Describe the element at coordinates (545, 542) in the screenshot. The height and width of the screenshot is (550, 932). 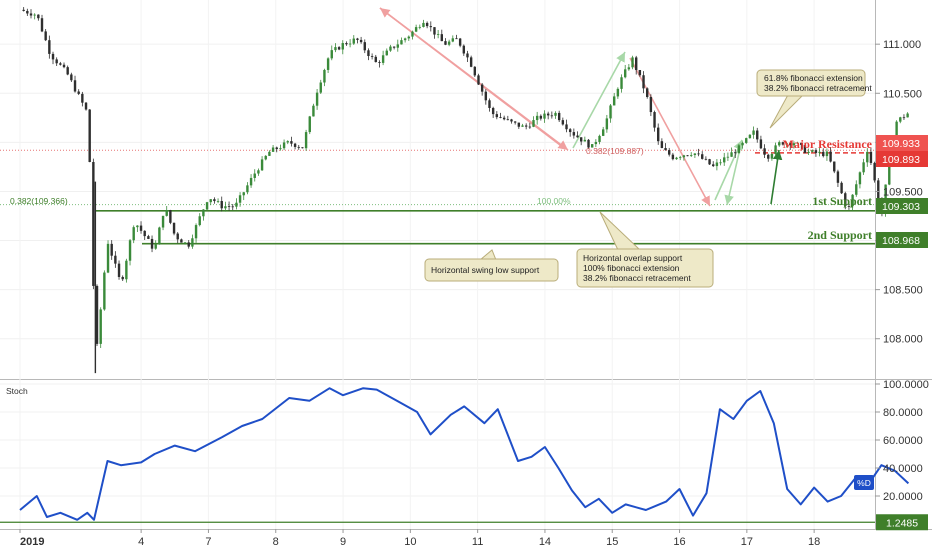
I see `time-tick-label: 14` at that location.